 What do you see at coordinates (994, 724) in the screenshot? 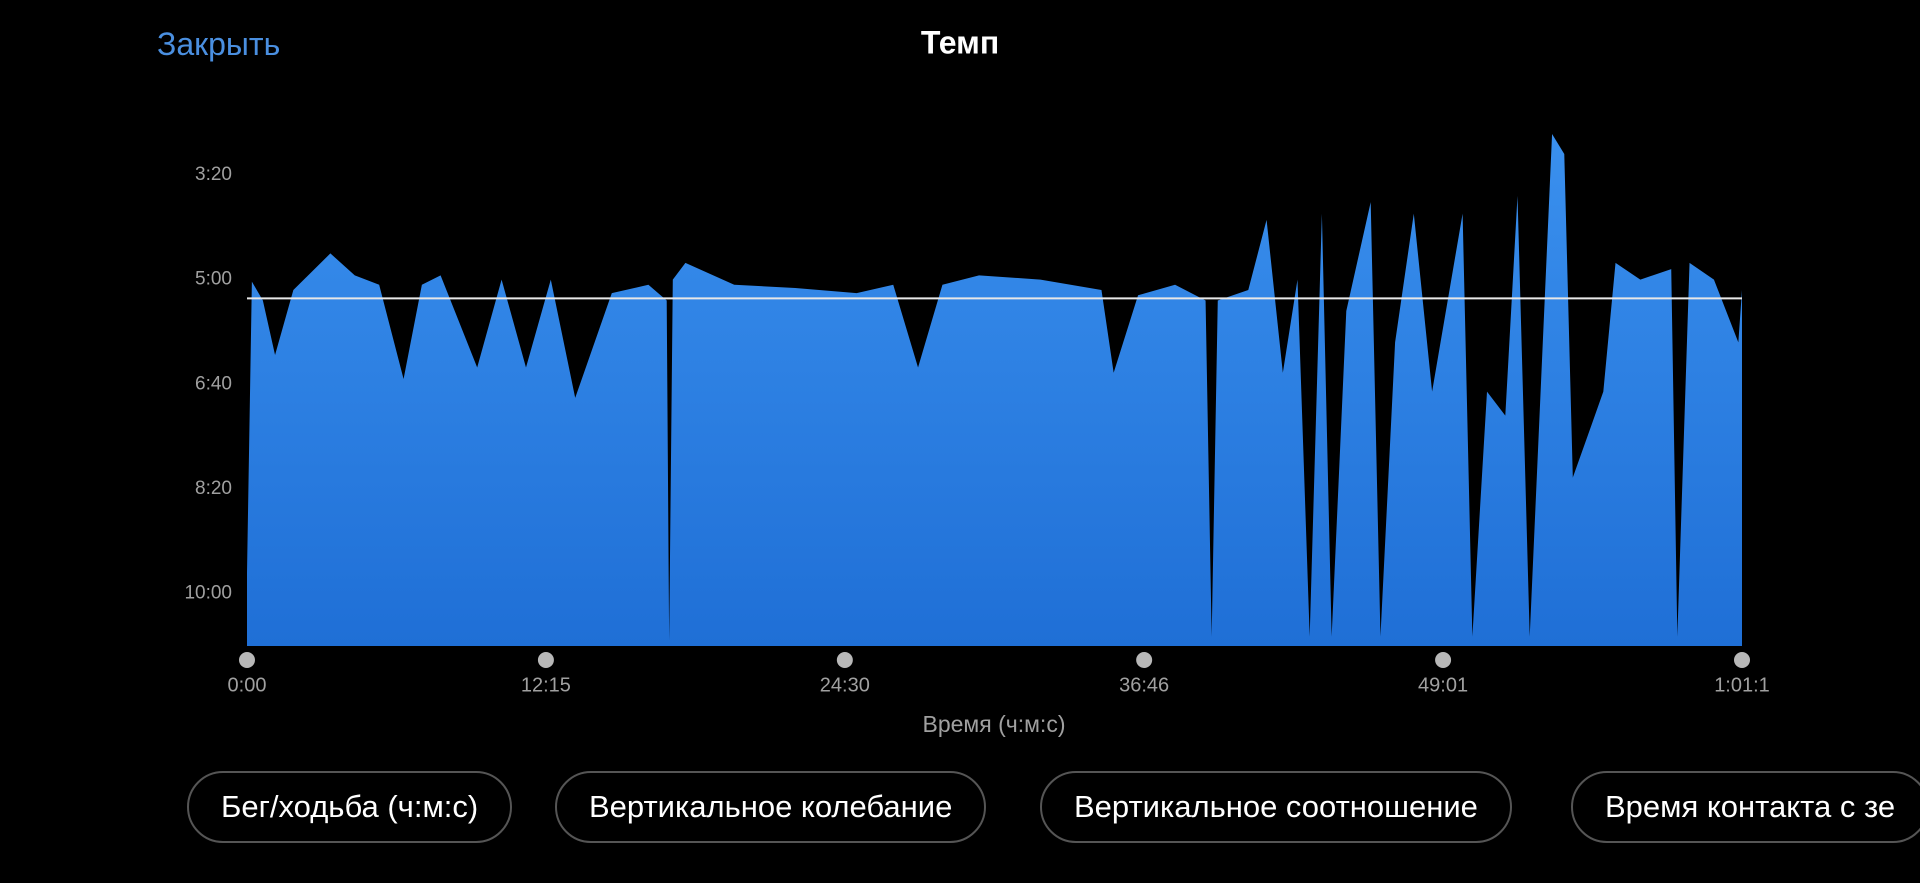
I see `x-axis-title: Время (ч:м:с)` at bounding box center [994, 724].